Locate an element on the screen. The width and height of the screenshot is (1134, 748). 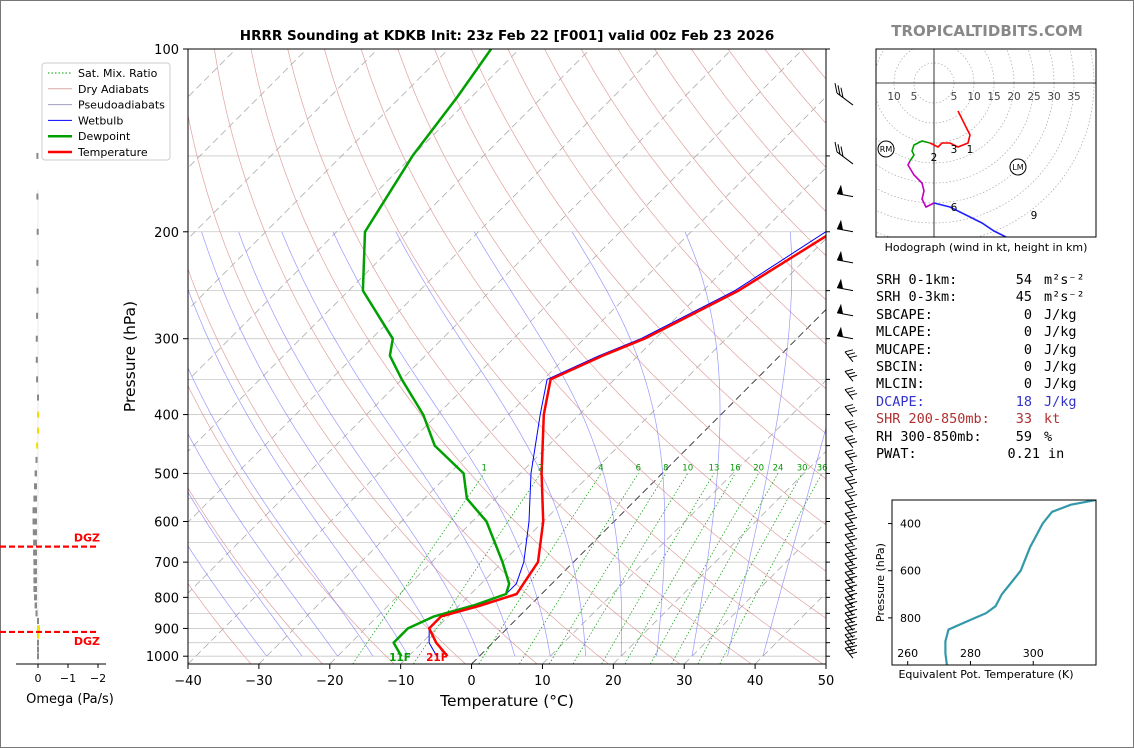
x-tick-label: 30 is located at coordinates (684, 681).